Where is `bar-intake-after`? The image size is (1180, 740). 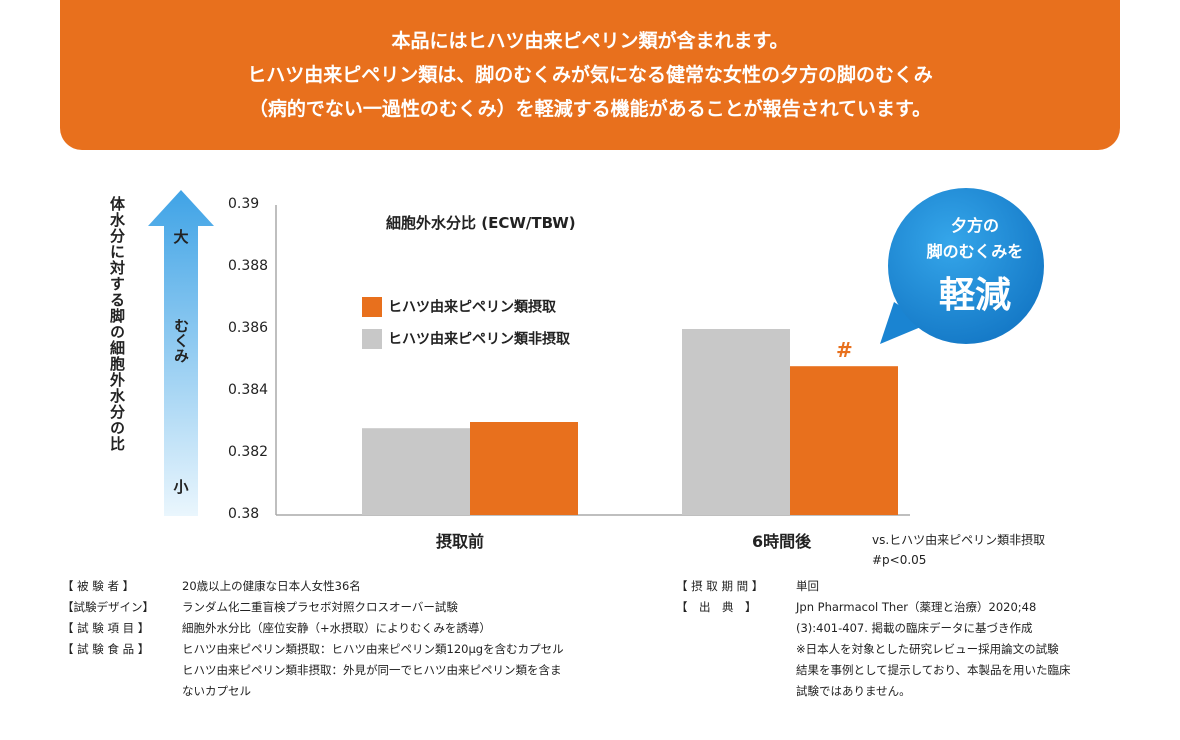 bar-intake-after is located at coordinates (844, 440).